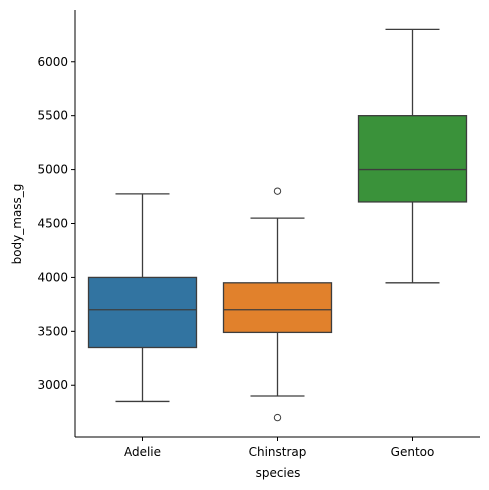  I want to click on box-adelie, so click(142, 298).